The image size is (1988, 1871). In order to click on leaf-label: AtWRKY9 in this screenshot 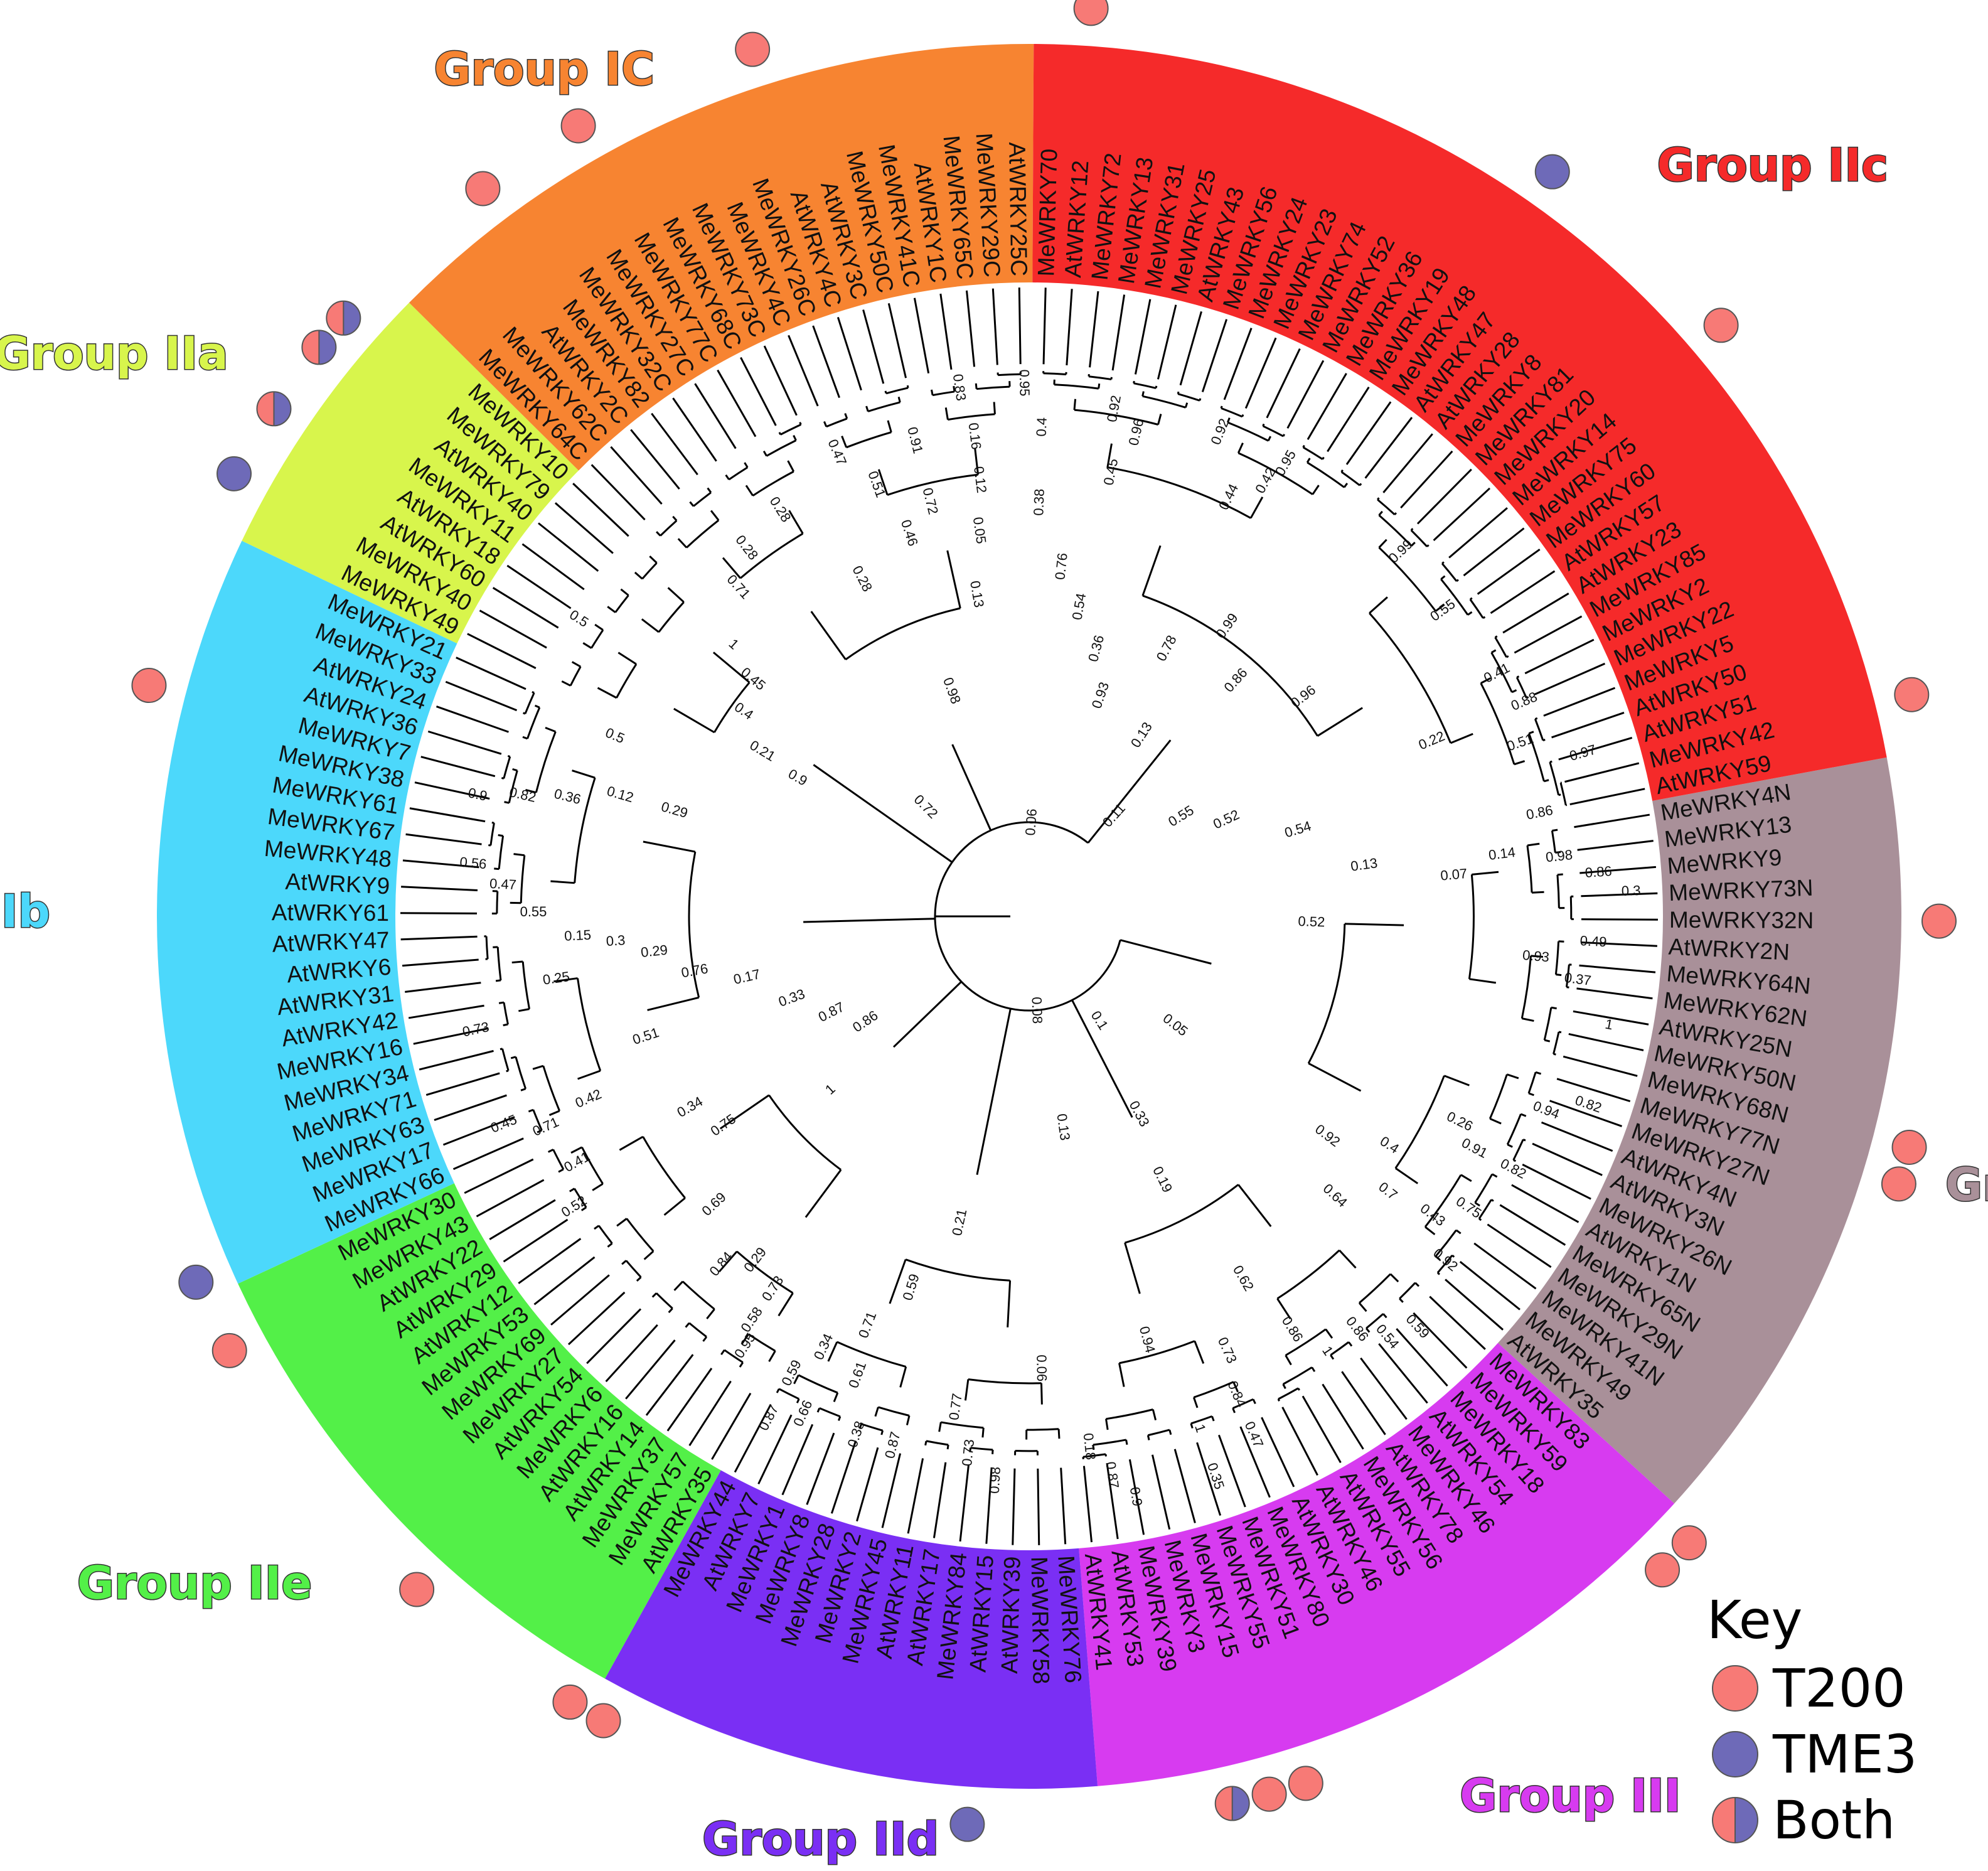, I will do `click(337, 884)`.